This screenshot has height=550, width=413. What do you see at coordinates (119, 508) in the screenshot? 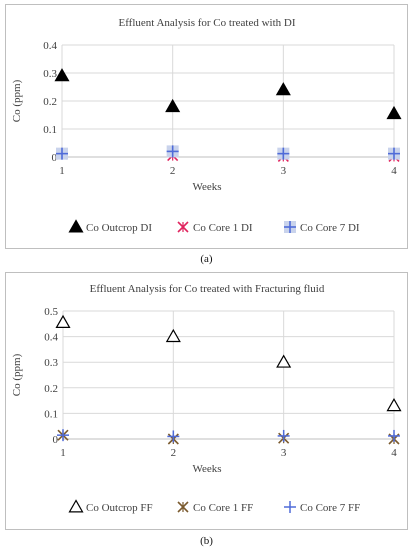
I see `chart-b-legend-label-0: Co Outcrop FF` at bounding box center [119, 508].